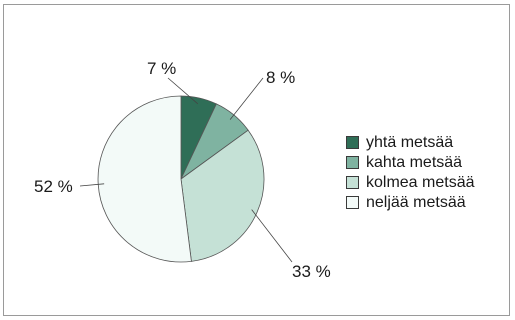  I want to click on legend-item-yhta: yhtä metsää, so click(410, 142).